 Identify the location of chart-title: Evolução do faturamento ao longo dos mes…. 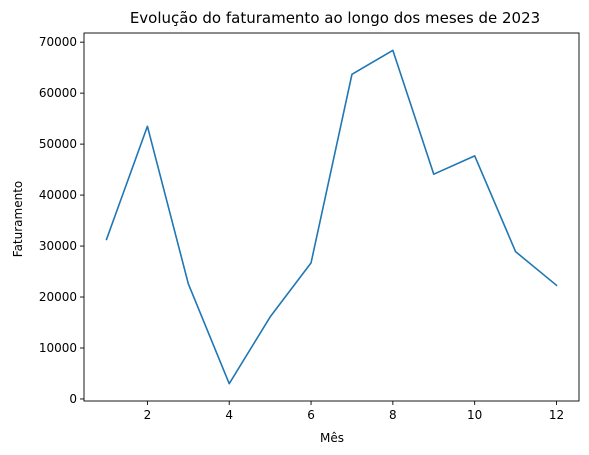
(335, 18).